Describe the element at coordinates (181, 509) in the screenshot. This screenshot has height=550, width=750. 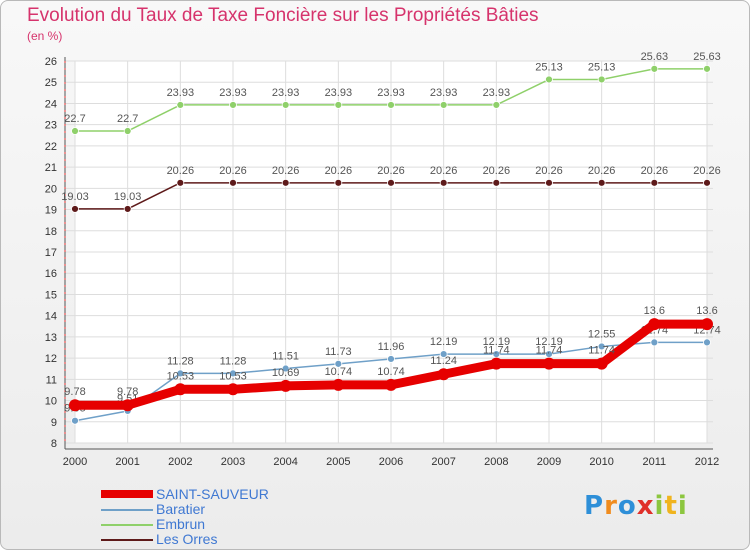
I see `legend-label-baratier: Baratier` at that location.